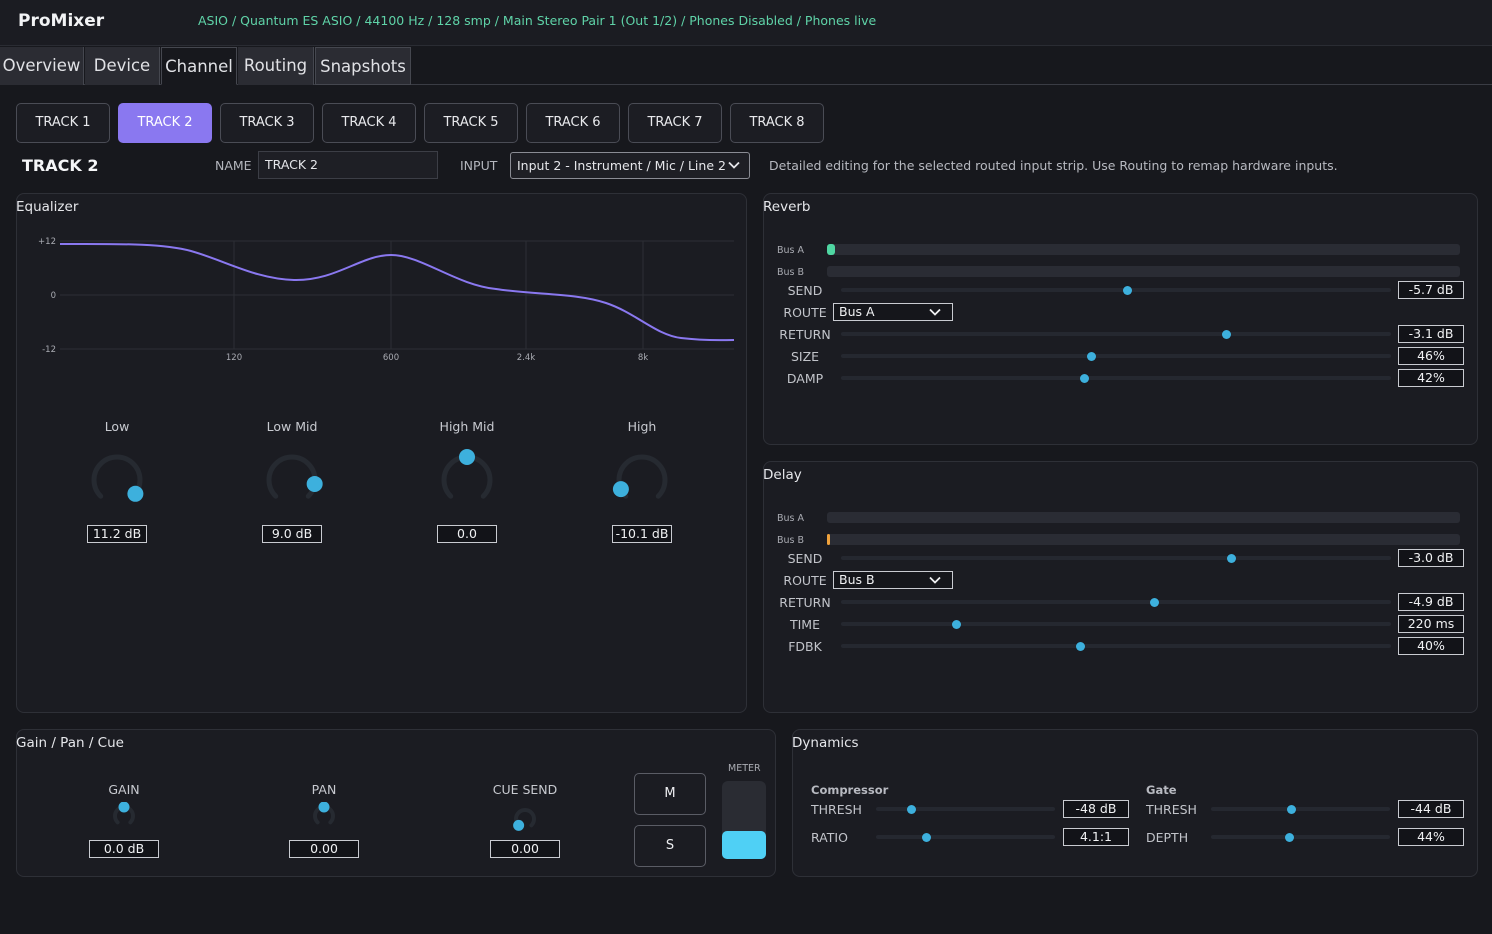  Describe the element at coordinates (1096, 809) in the screenshot. I see `comp-thresh-value: -48 dB` at that location.